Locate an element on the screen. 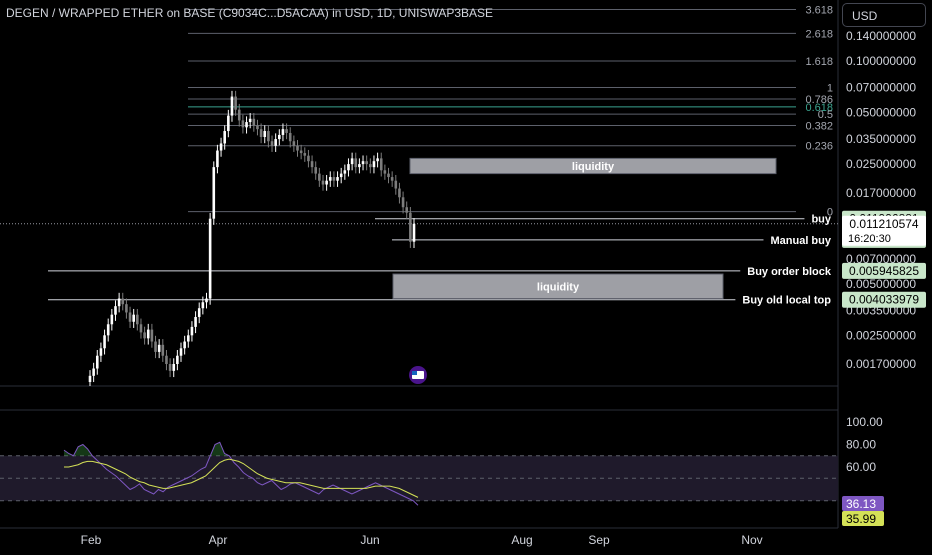  price-tick-label: 0.035000000 is located at coordinates (881, 139).